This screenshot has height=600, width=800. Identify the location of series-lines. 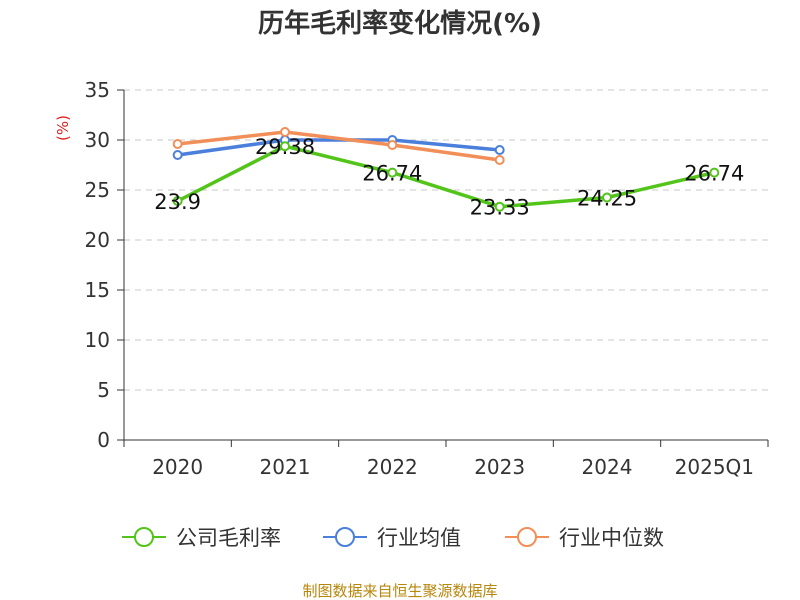
(446, 169).